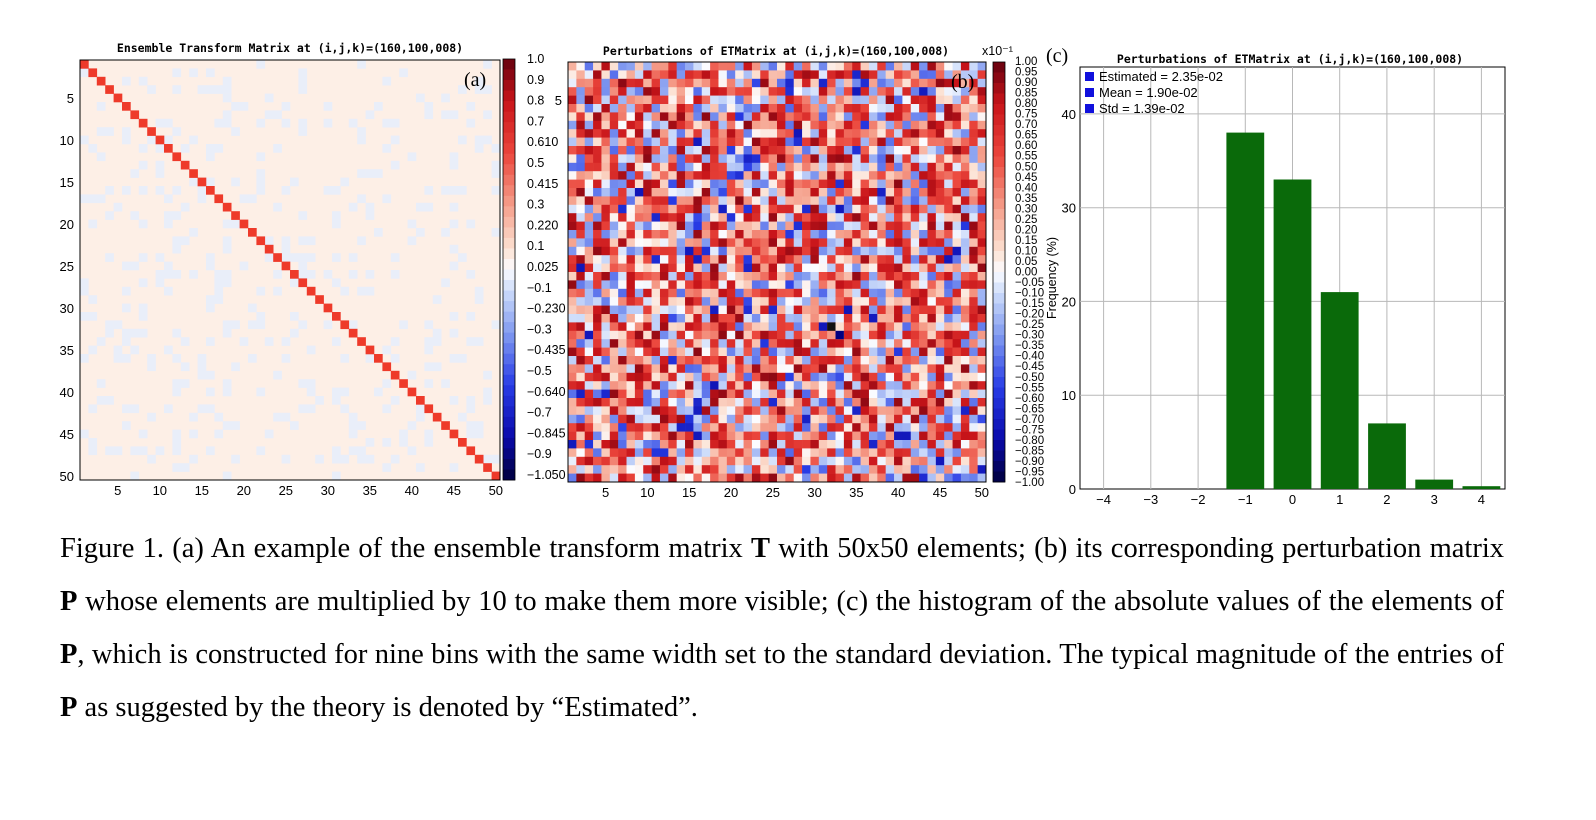  What do you see at coordinates (67, 182) in the screenshot?
I see `panel-a-y-tick: 15` at bounding box center [67, 182].